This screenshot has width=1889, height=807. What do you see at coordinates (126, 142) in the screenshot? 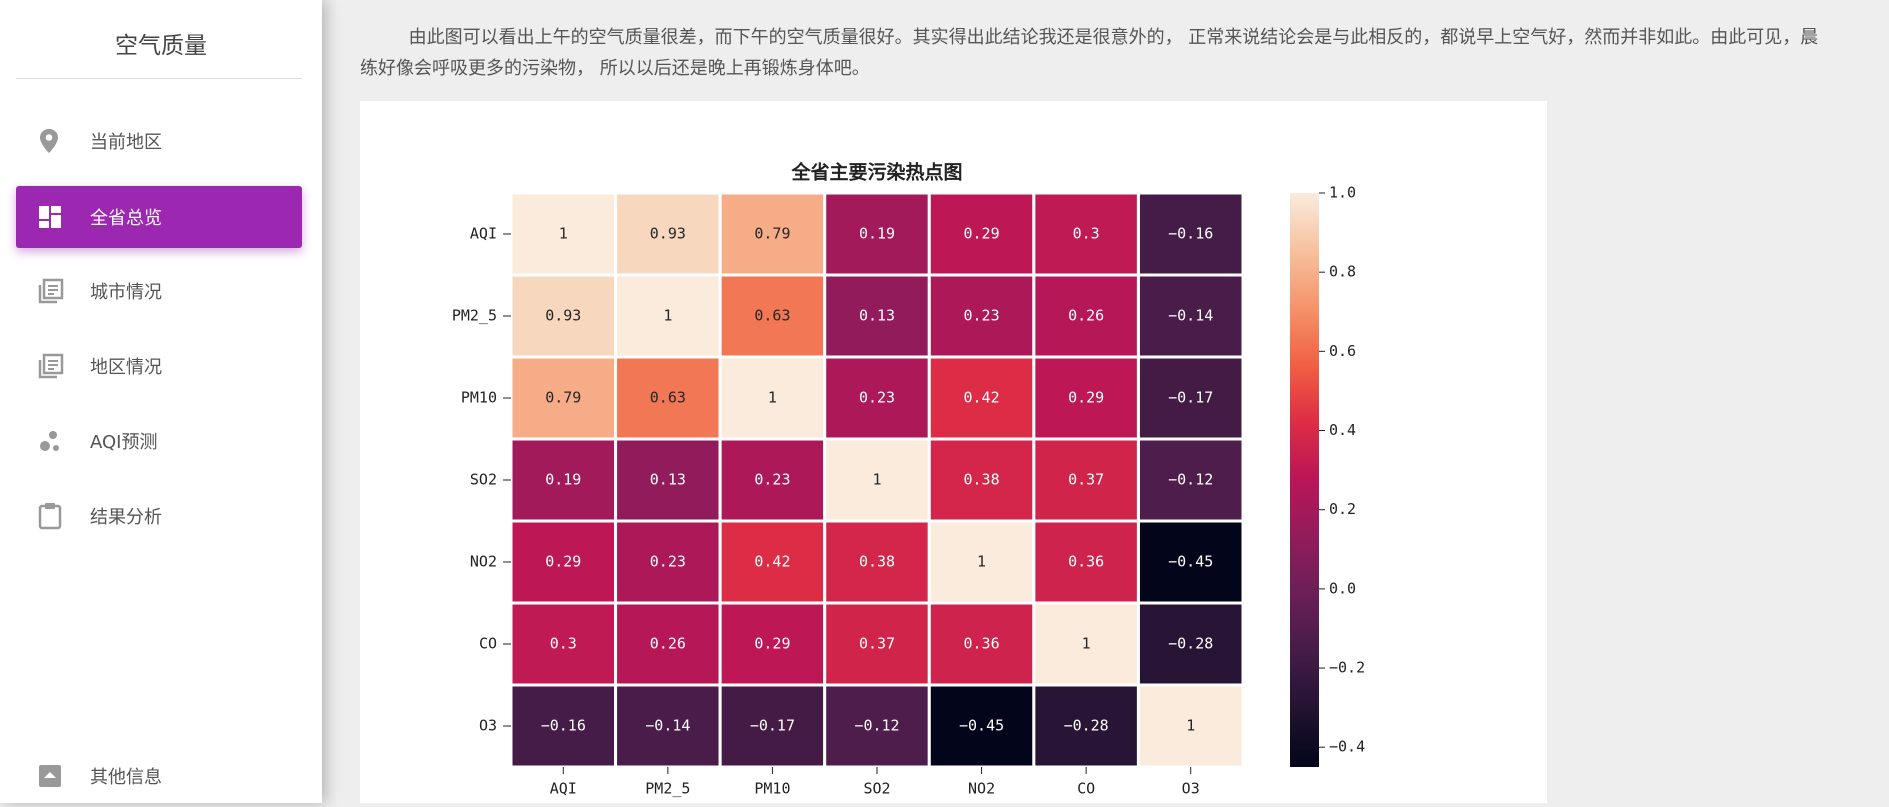
I see `menu-label: 当前地区` at bounding box center [126, 142].